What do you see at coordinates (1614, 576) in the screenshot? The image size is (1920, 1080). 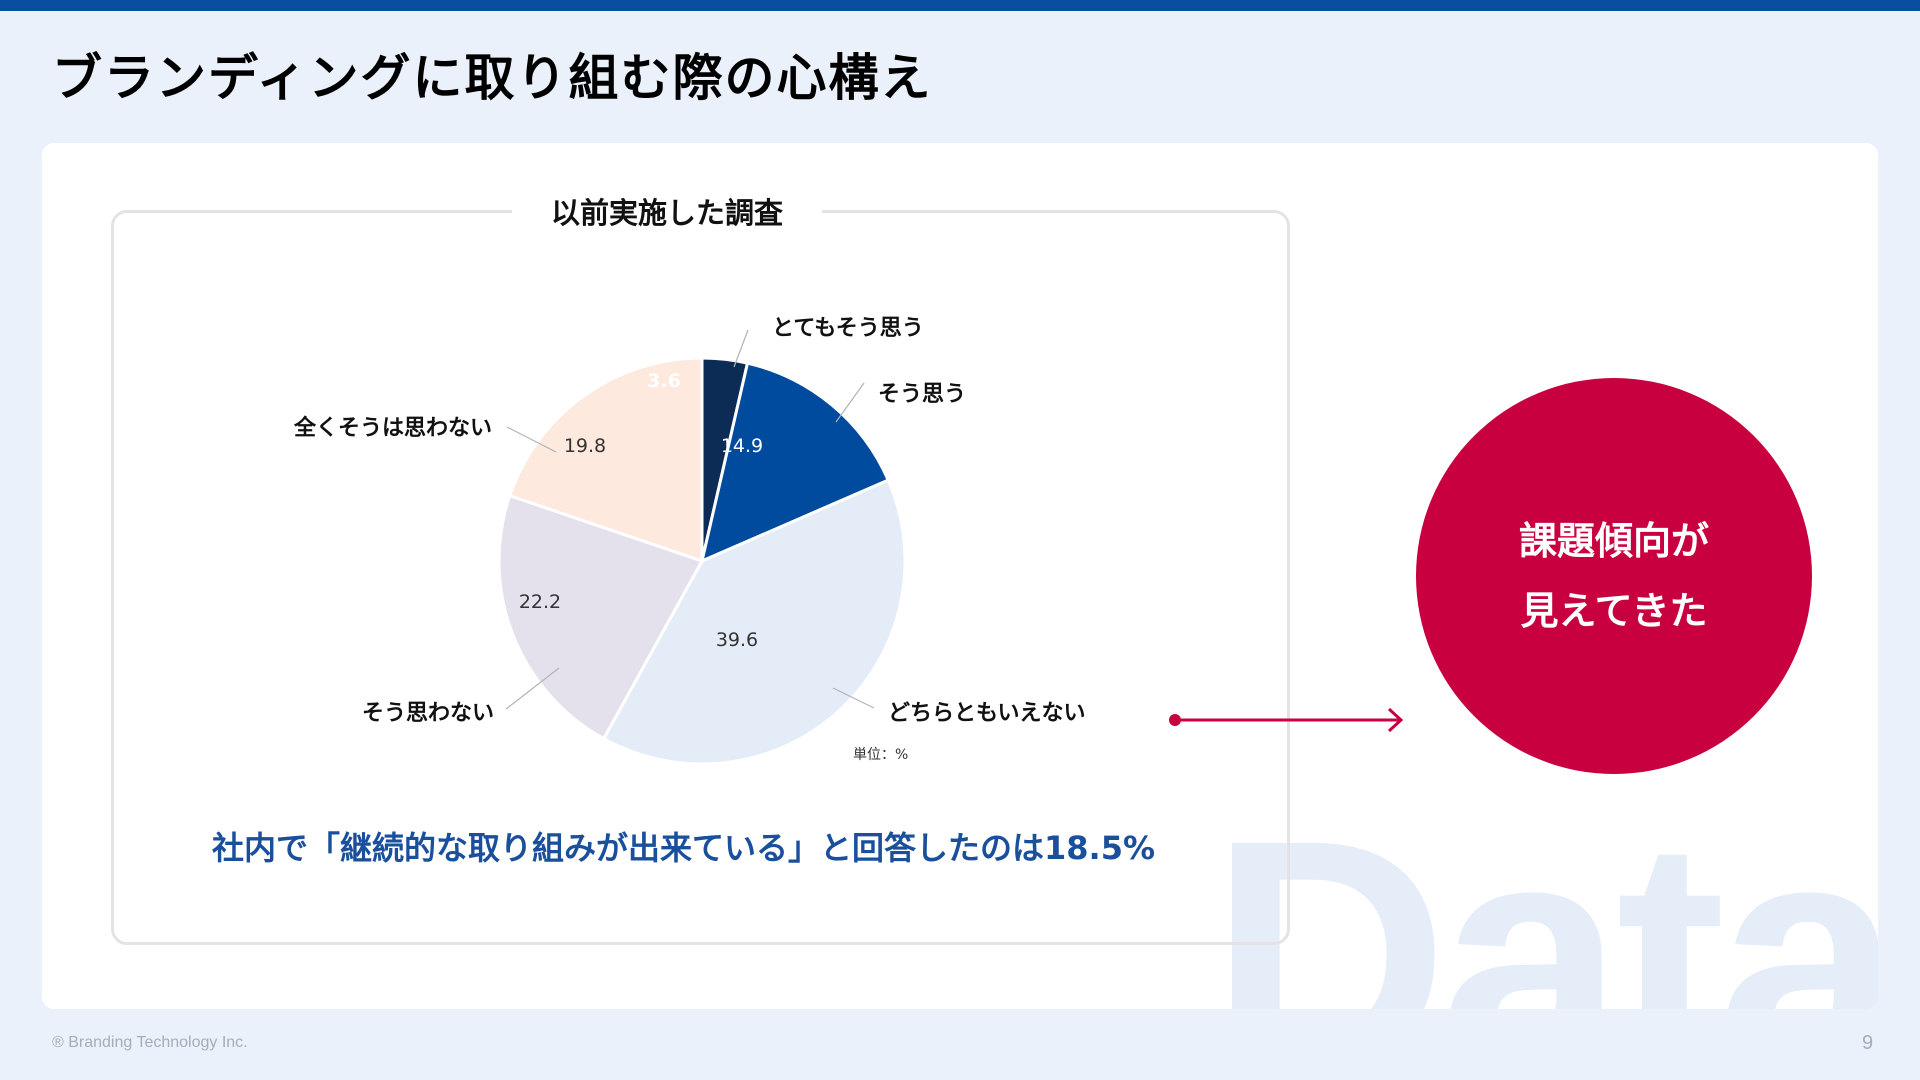 I see `callout-circle: 課題傾向が 見えてきた` at bounding box center [1614, 576].